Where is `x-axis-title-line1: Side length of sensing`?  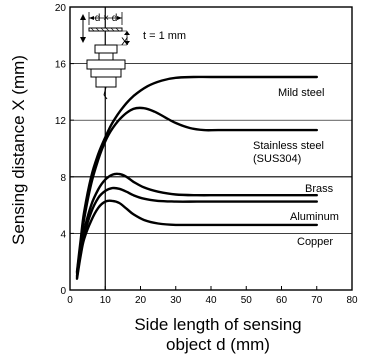 x-axis-title-line1: Side length of sensing is located at coordinates (217, 324).